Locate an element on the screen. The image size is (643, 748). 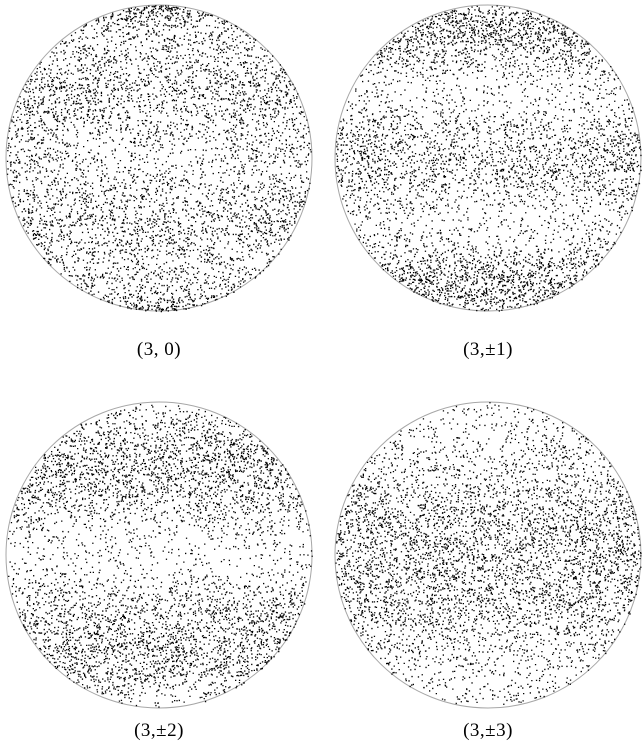
panel-label-l3-m3: (3,±3) is located at coordinates (488, 730).